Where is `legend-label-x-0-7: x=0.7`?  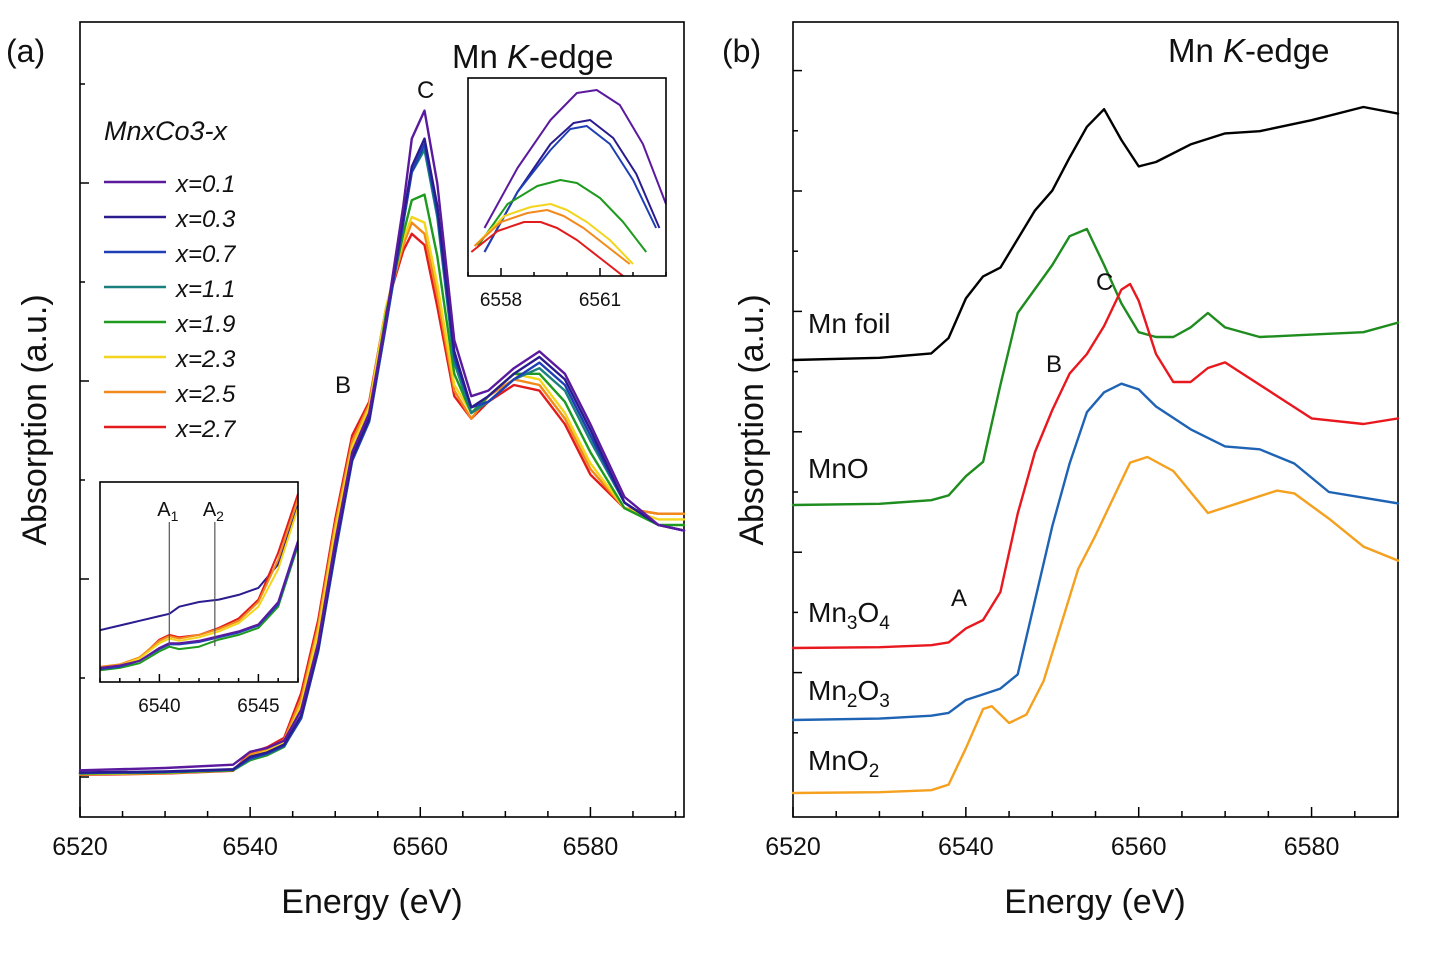 legend-label-x-0-7: x=0.7 is located at coordinates (206, 254).